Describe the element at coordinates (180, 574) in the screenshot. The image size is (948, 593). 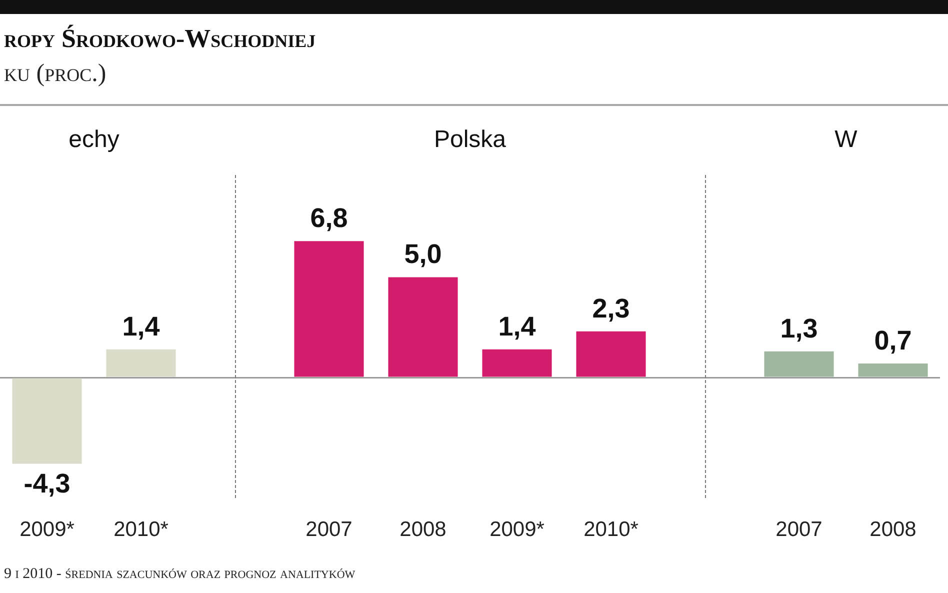
I see `text: 9 i 2010 - średnia szacunków oraz prognoz analityków` at that location.